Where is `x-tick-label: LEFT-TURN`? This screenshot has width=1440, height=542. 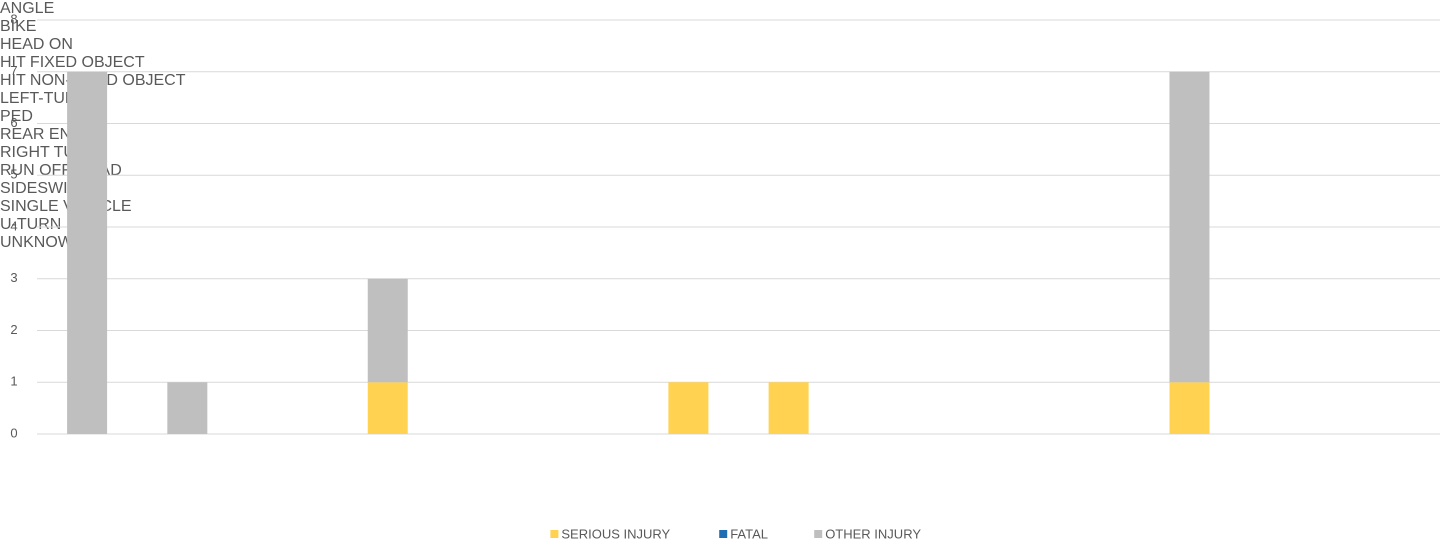 x-tick-label: LEFT-TURN is located at coordinates (44, 98).